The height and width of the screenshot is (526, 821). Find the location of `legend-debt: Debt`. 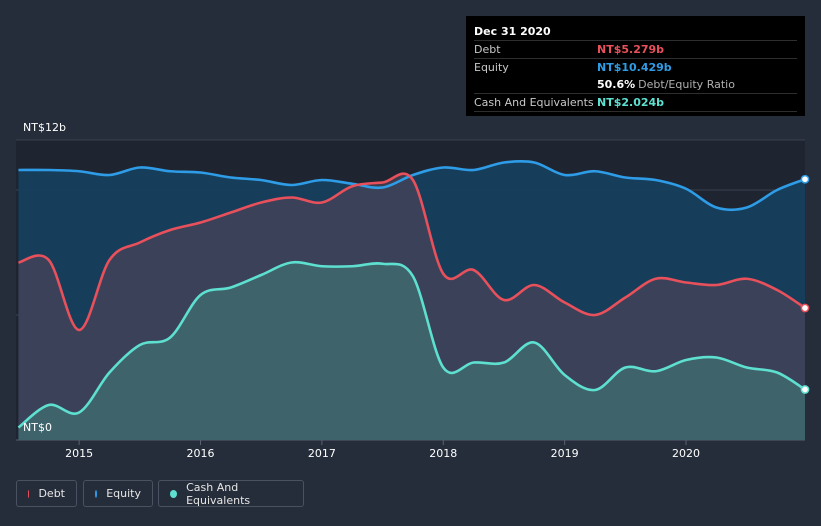

legend-debt: Debt is located at coordinates (46, 493).